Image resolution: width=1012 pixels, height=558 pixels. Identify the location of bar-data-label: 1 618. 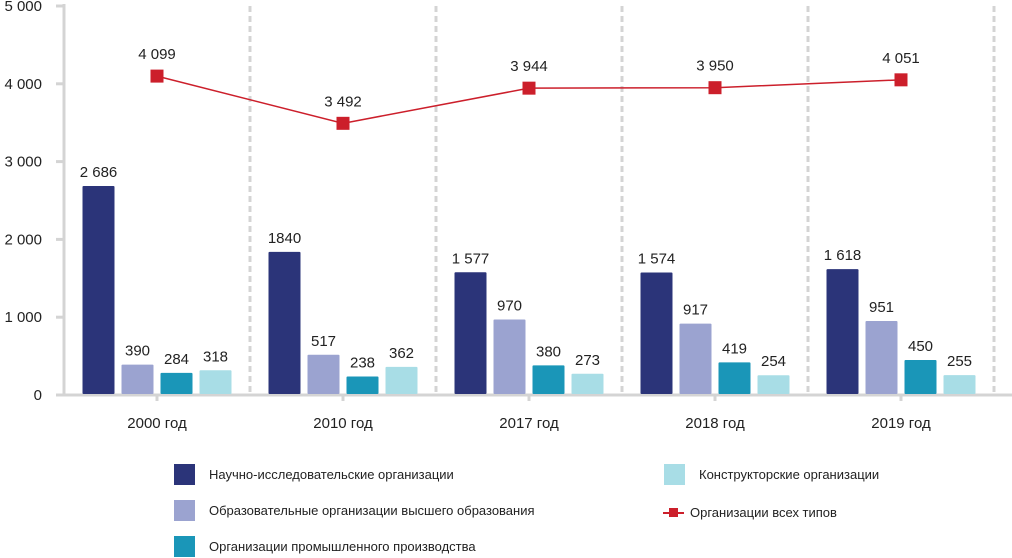
(843, 255).